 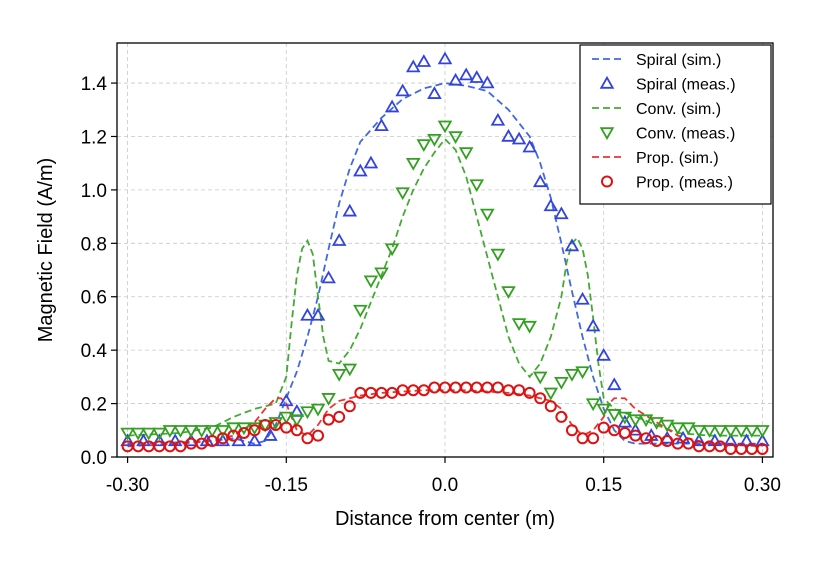 What do you see at coordinates (678, 60) in the screenshot?
I see `legend-label: Spiral (sim.)` at bounding box center [678, 60].